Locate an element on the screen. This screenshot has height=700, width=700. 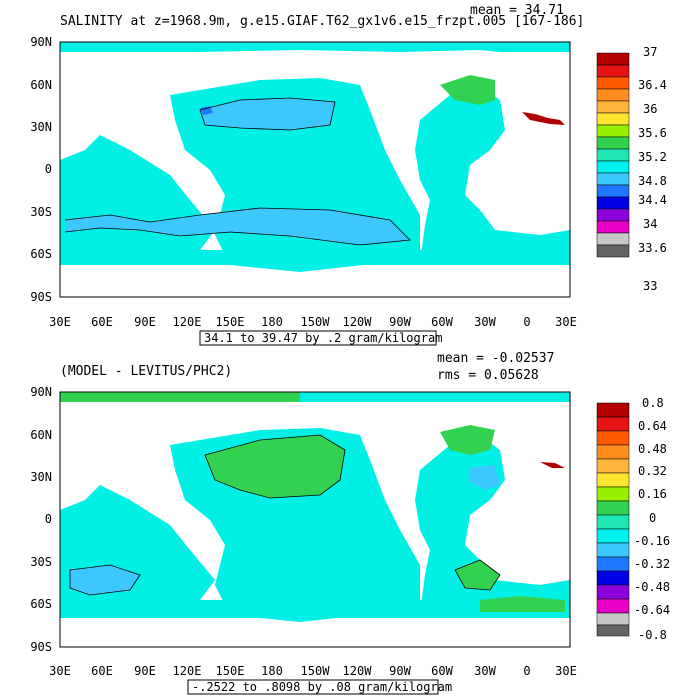
panel2-lat-label: 90S is located at coordinates (41, 647).